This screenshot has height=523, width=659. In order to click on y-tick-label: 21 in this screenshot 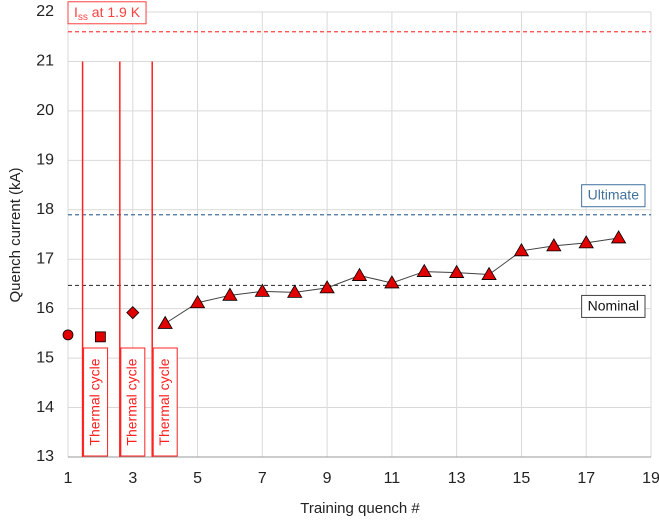, I will do `click(45, 61)`.